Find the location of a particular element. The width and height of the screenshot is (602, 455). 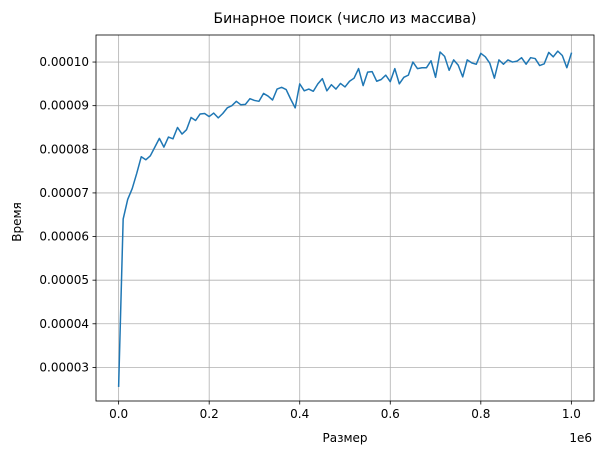

x-tick-label: 0.8 is located at coordinates (480, 414).